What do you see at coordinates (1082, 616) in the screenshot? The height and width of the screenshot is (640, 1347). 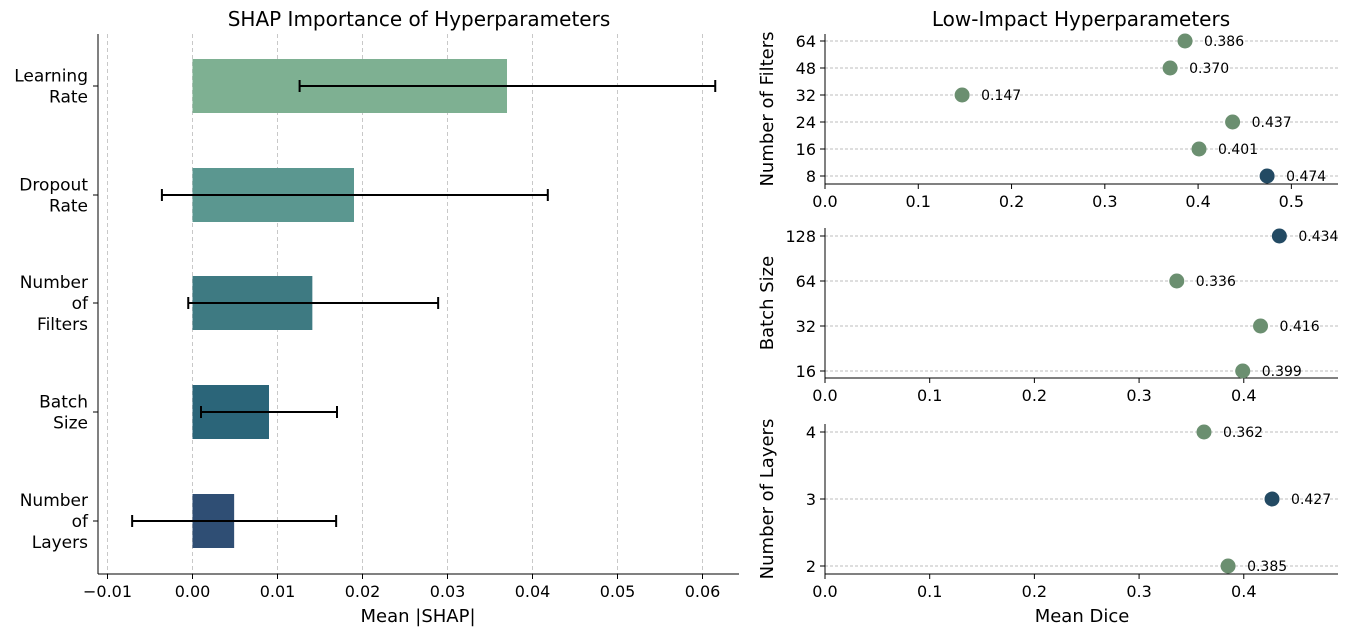 I see `dice-x-axis-label: Mean Dice` at bounding box center [1082, 616].